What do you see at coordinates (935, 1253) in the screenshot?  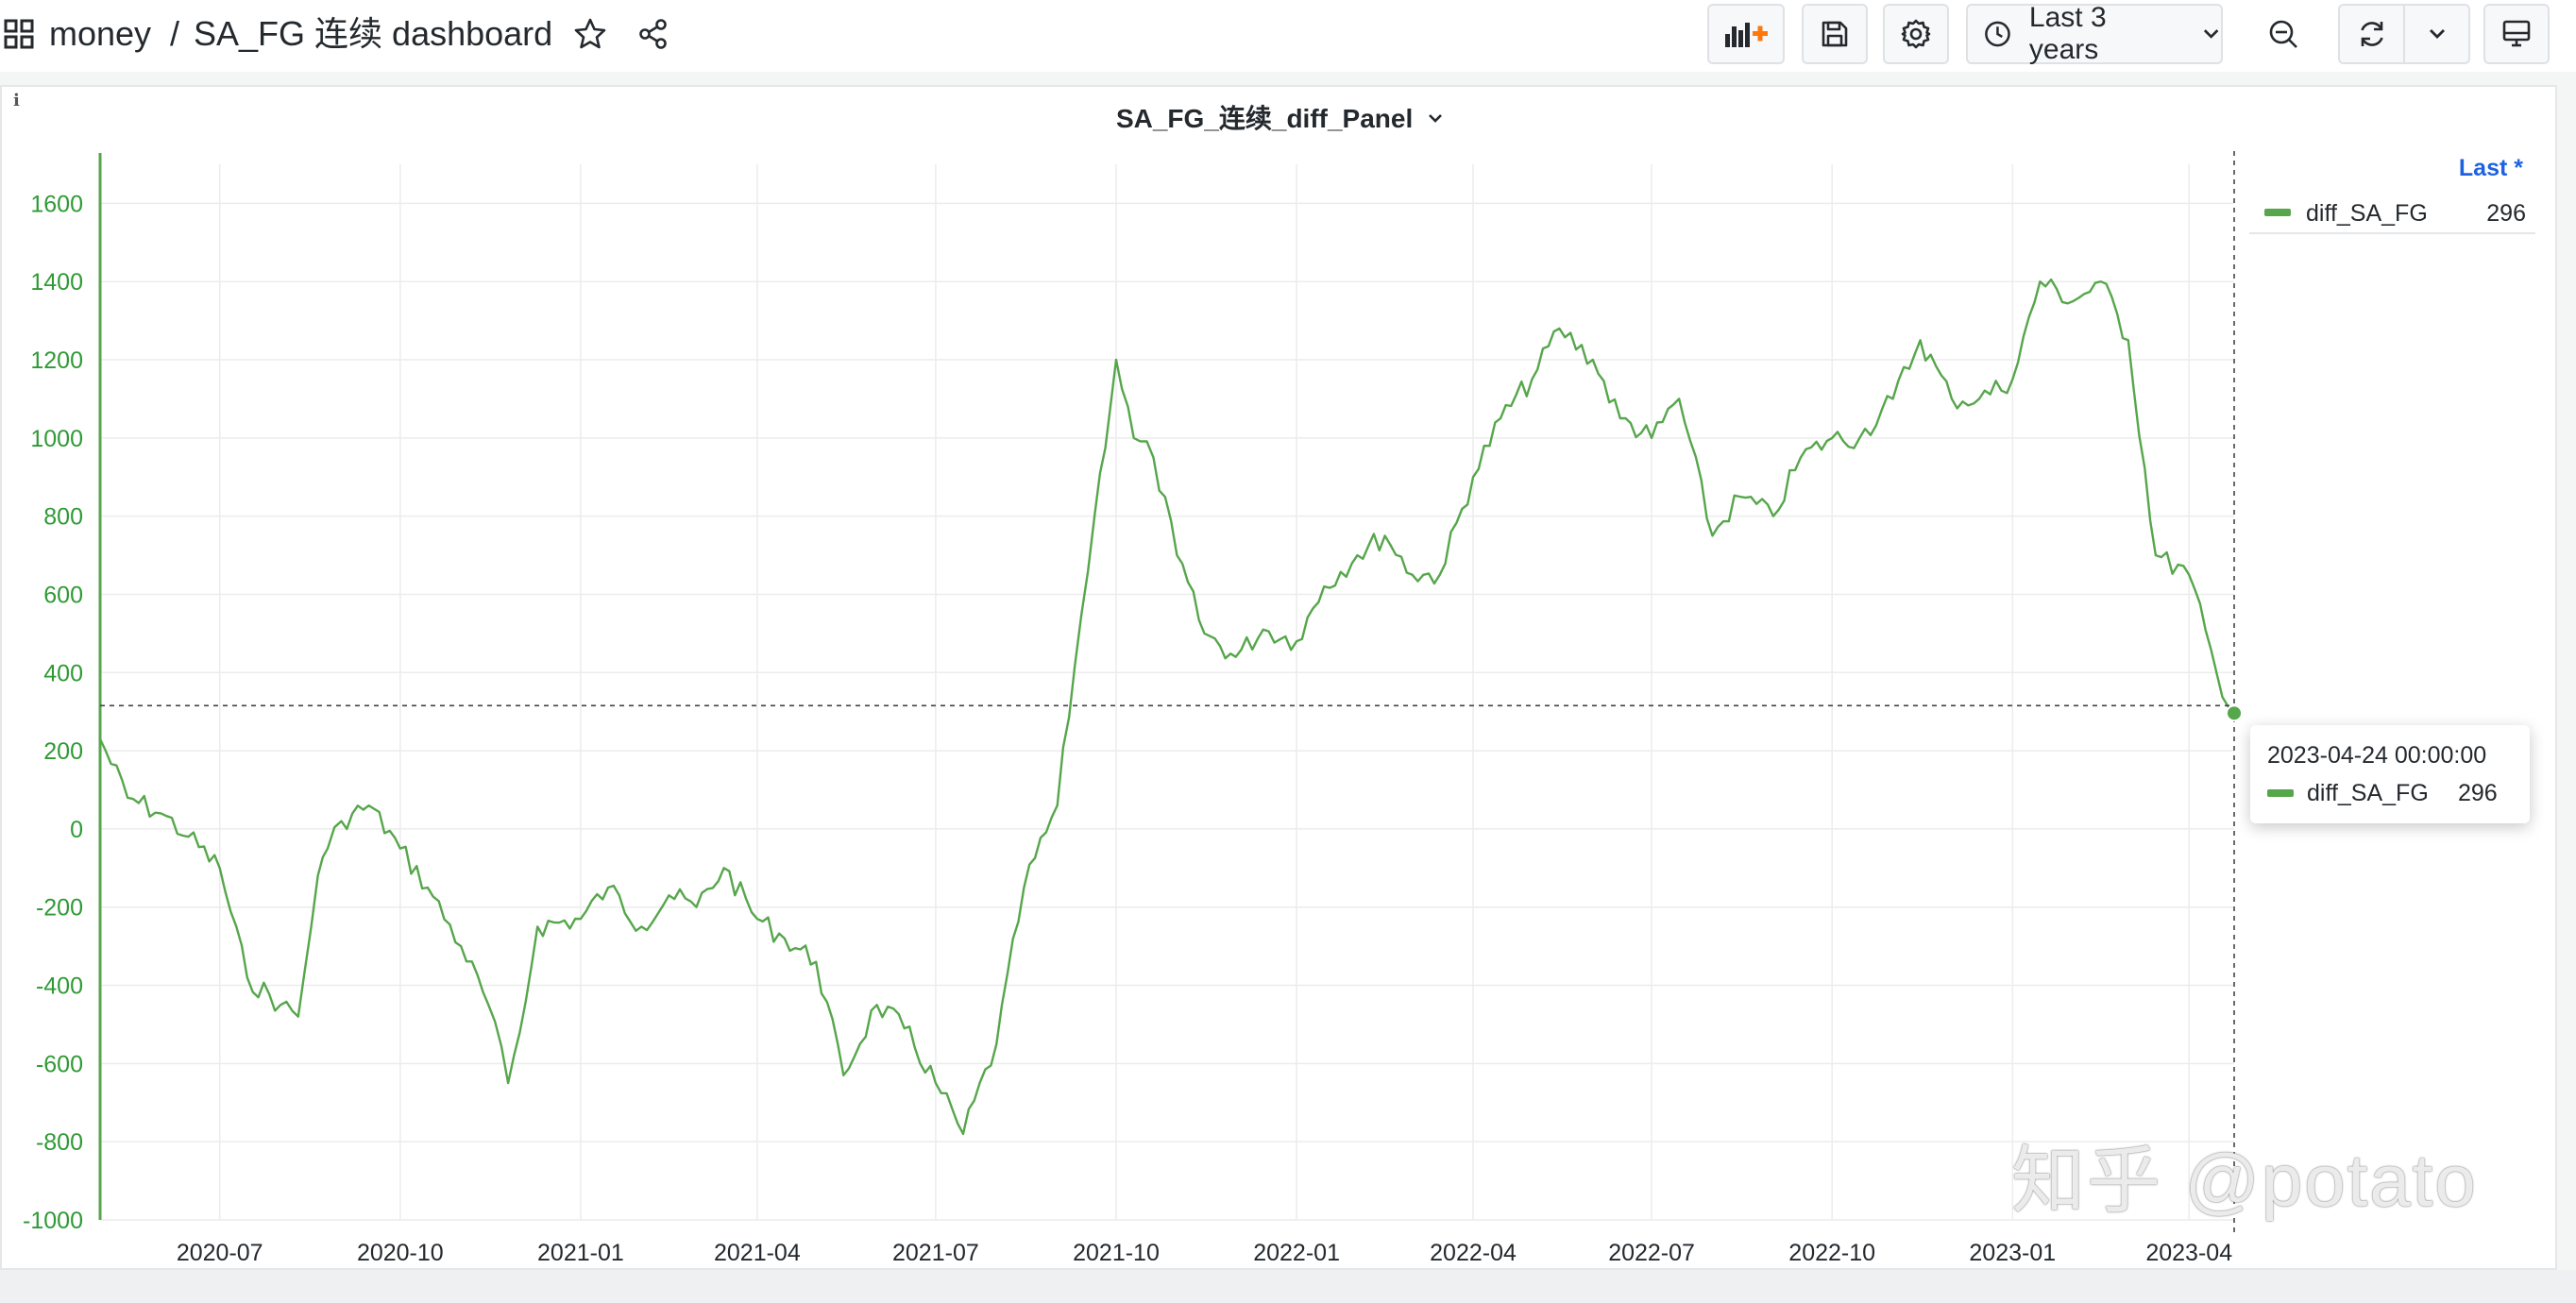 I see `x-tick-label: 2021-07` at bounding box center [935, 1253].